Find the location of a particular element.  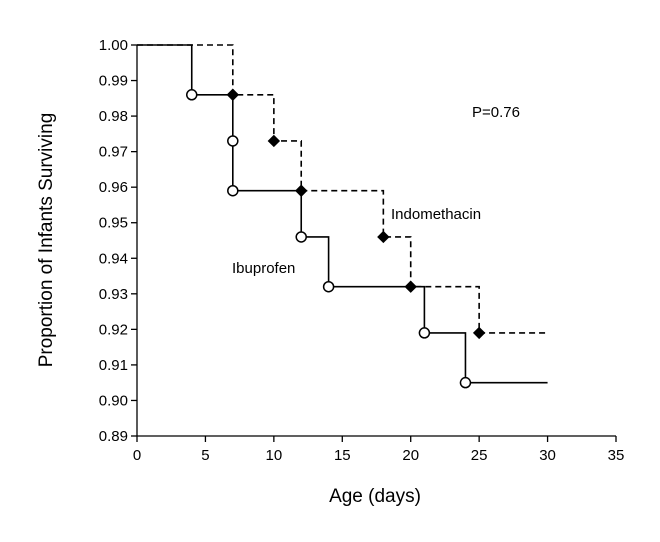

y-tick-label: 0.96 is located at coordinates (113, 187).